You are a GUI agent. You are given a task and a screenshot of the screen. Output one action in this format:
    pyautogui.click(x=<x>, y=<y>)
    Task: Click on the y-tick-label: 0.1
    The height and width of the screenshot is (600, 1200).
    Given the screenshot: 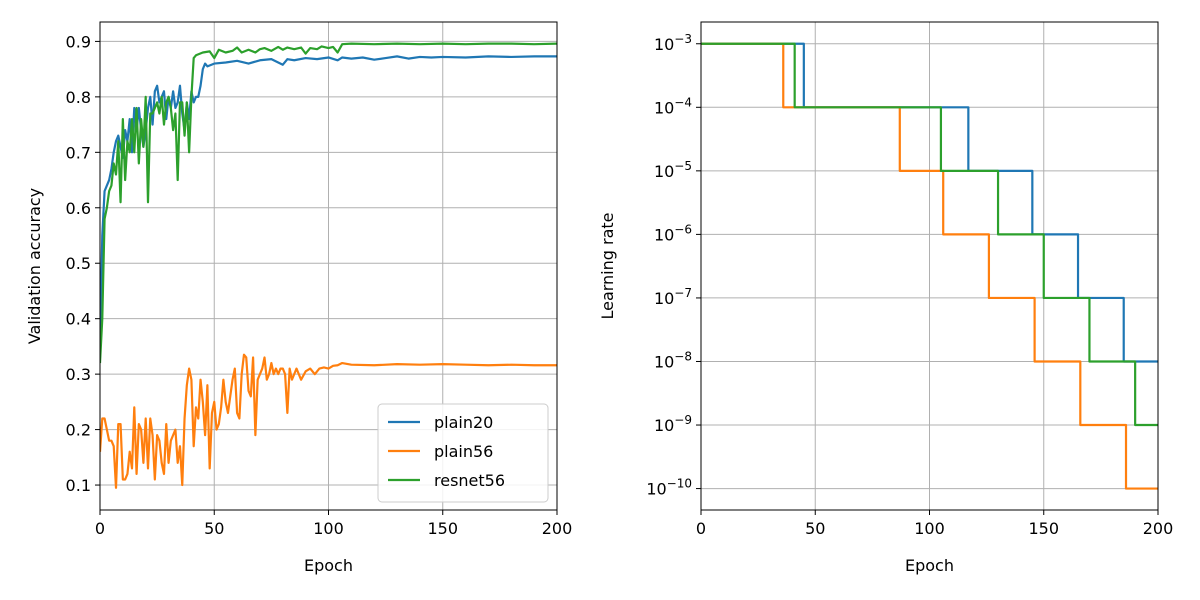 What is the action you would take?
    pyautogui.click(x=78, y=485)
    